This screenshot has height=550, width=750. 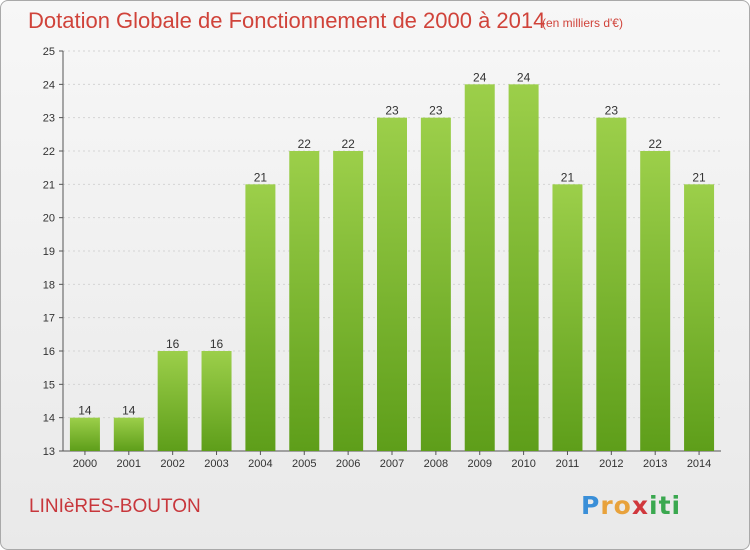 I want to click on y-axis-ticks: 13 14 15 16 17 18 19 20 21 22 23 24 25, so click(x=53, y=252).